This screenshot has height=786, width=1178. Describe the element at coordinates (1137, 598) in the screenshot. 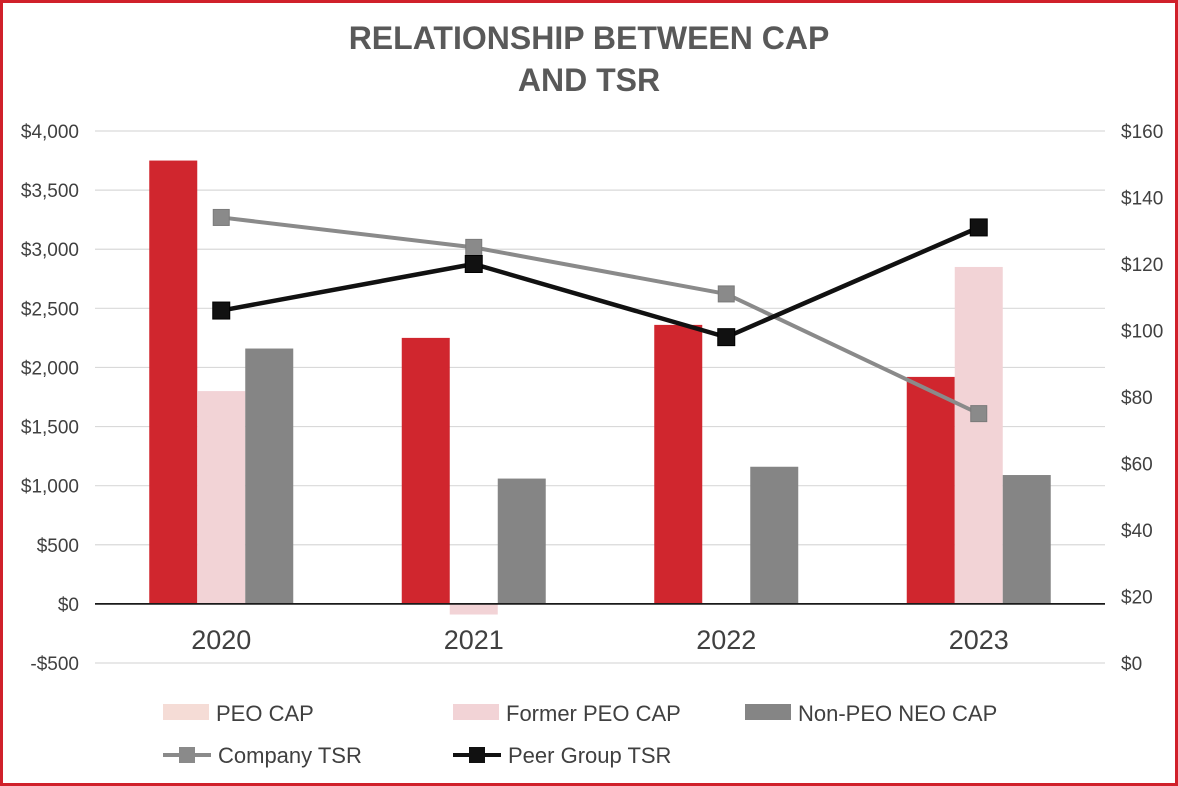

I see `right-axis-tick-label: $20` at that location.